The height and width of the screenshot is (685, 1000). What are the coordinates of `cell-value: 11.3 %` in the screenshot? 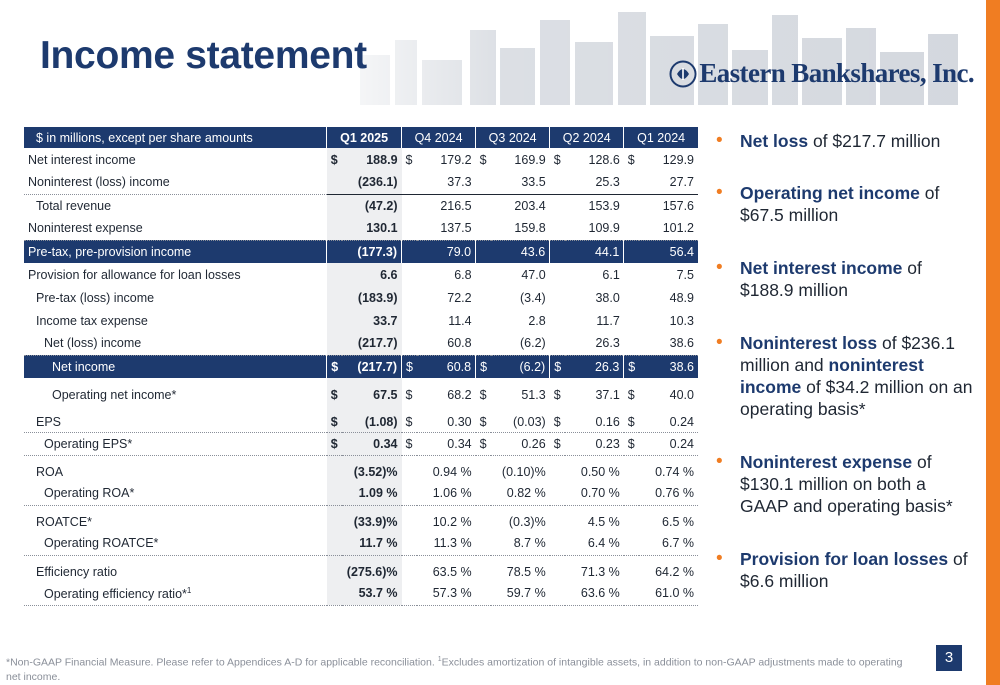 It's located at (446, 544).